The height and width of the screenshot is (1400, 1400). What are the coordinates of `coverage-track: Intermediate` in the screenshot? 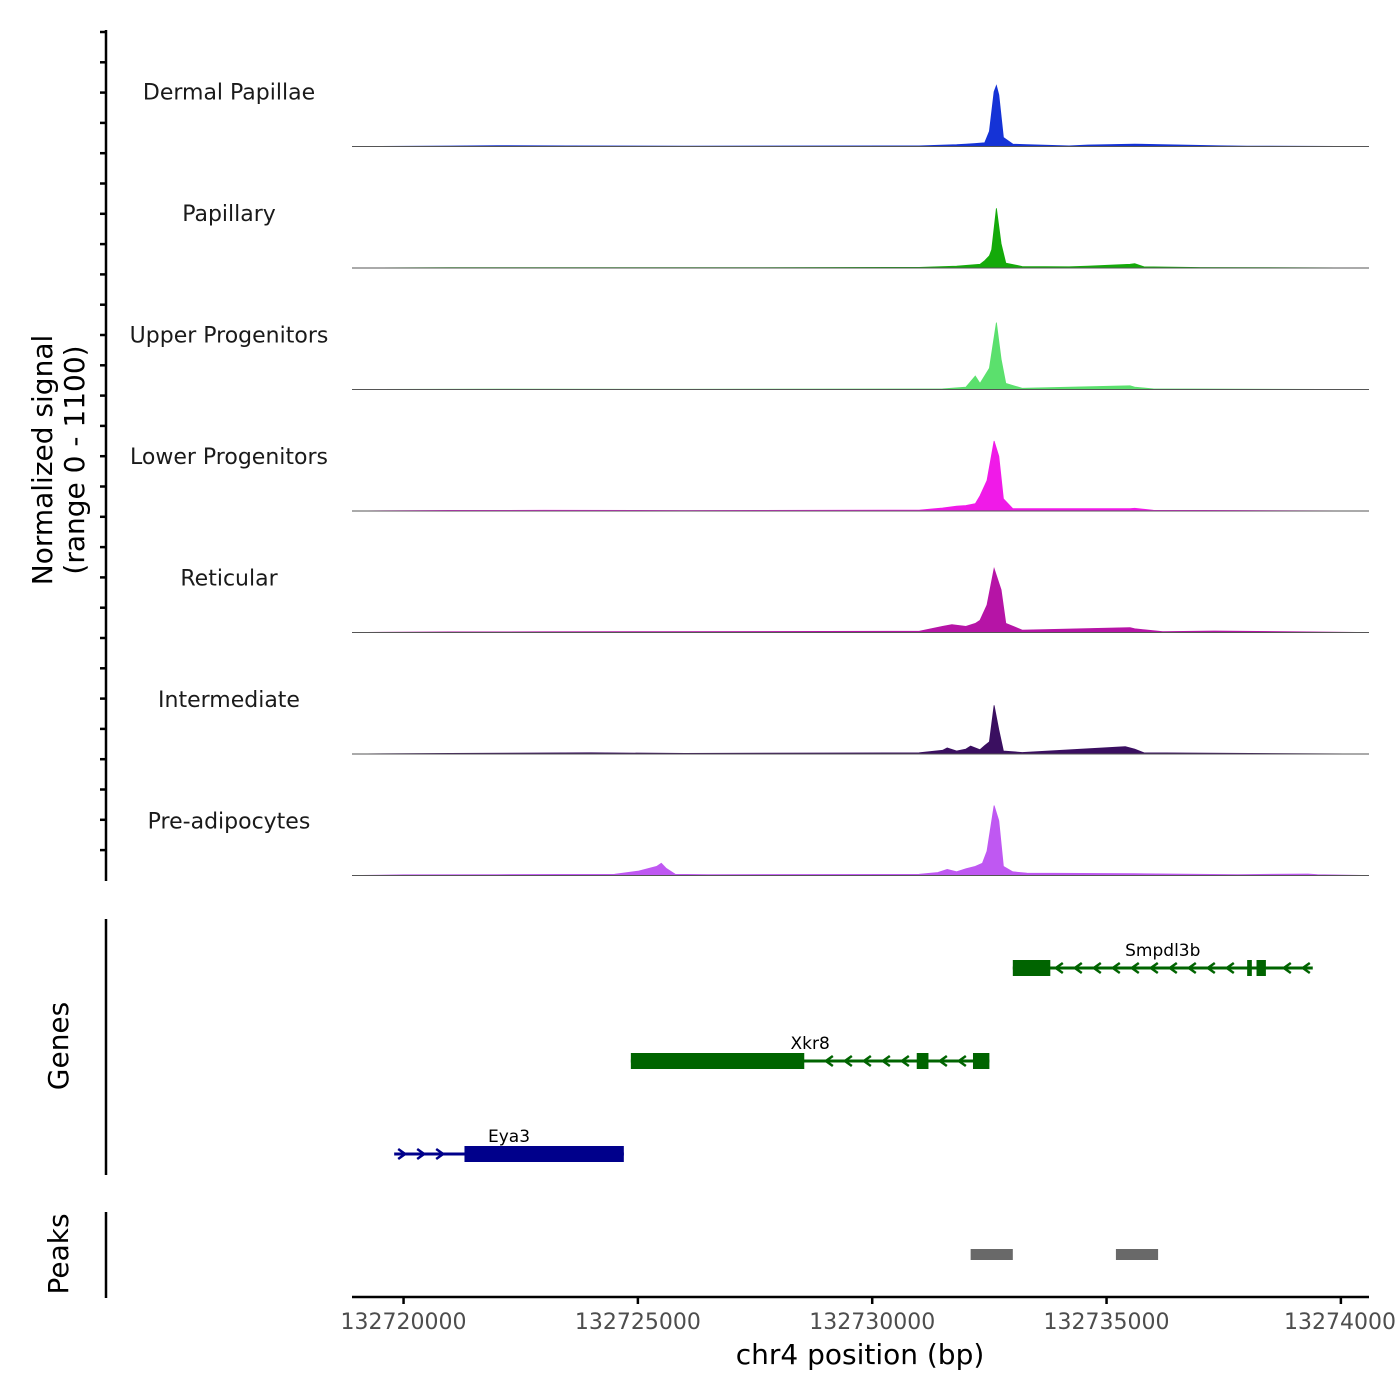 It's located at (764, 721).